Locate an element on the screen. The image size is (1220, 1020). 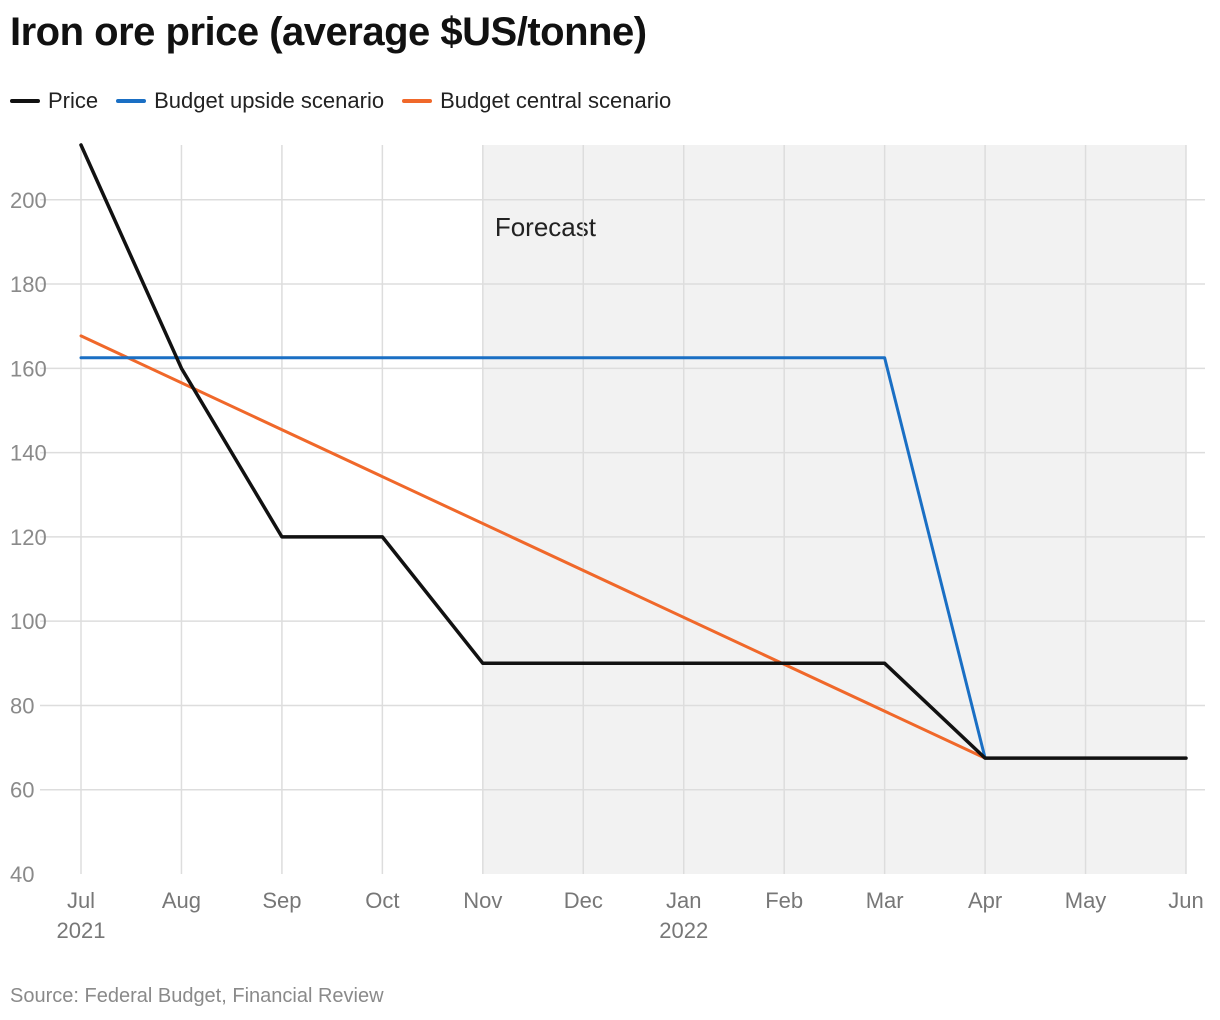
source-note: Source: Federal Budget, Financial Review is located at coordinates (197, 996).